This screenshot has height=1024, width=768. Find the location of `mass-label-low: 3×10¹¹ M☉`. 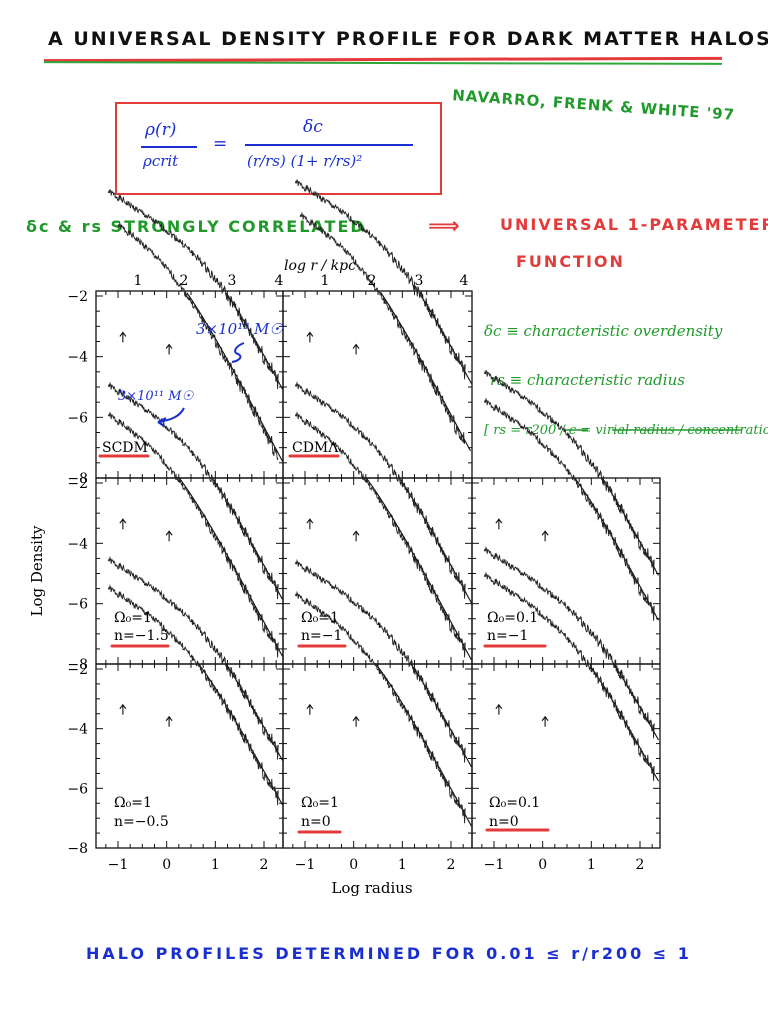

mass-label-low: 3×10¹¹ M☉ is located at coordinates (156, 396).